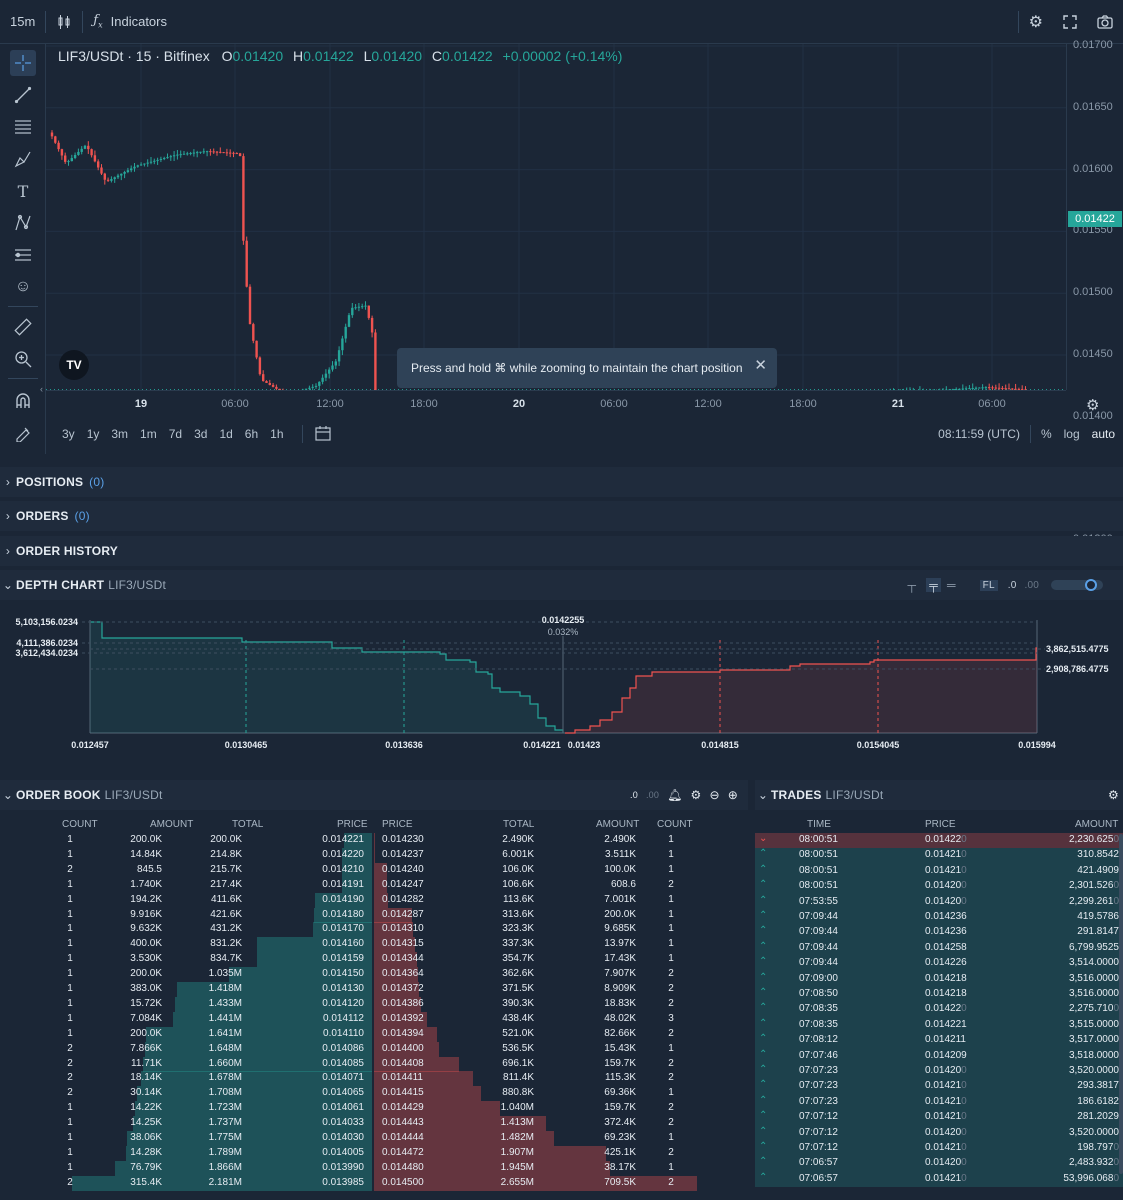 This screenshot has height=1200, width=1123. I want to click on trade-row: ⌃ 07:08:35 0.014220 2,275.7100, so click(939, 1010).